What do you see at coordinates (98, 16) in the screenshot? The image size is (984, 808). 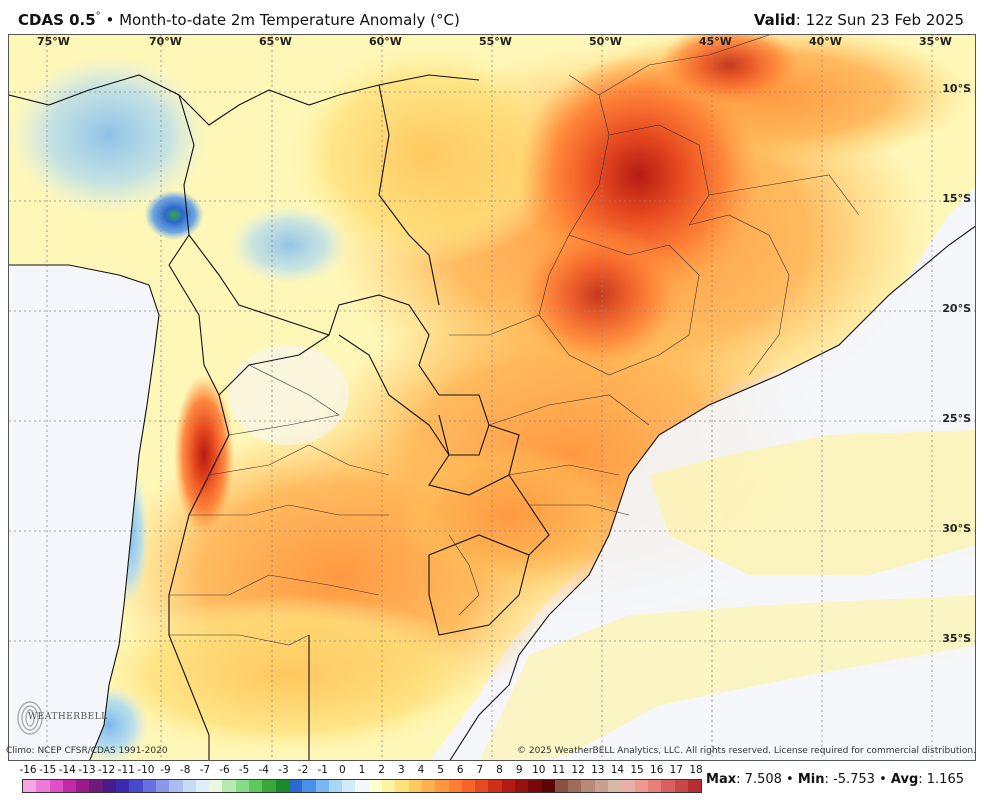 I see `degree-mark: °` at bounding box center [98, 16].